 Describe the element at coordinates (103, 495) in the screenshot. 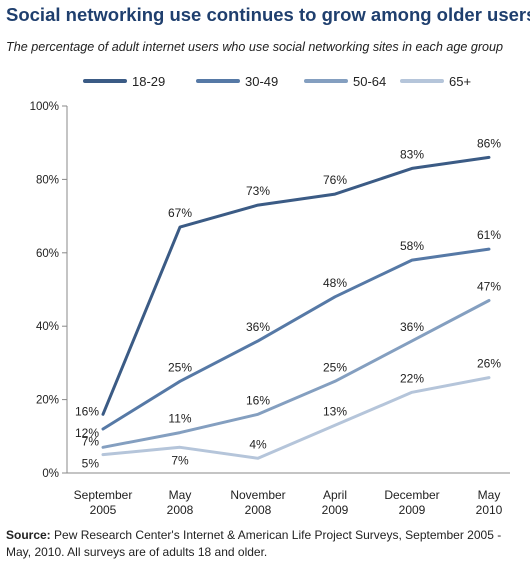

I see `x-tick-label: September` at that location.